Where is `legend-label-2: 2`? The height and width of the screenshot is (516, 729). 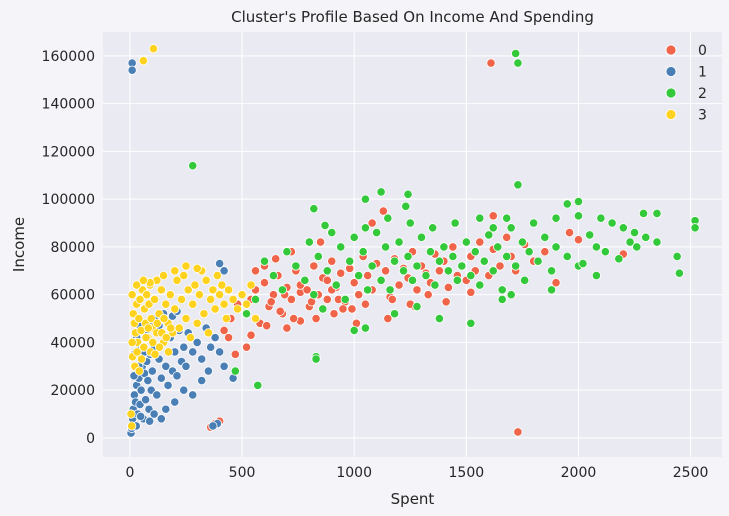
legend-label-2: 2 is located at coordinates (702, 94).